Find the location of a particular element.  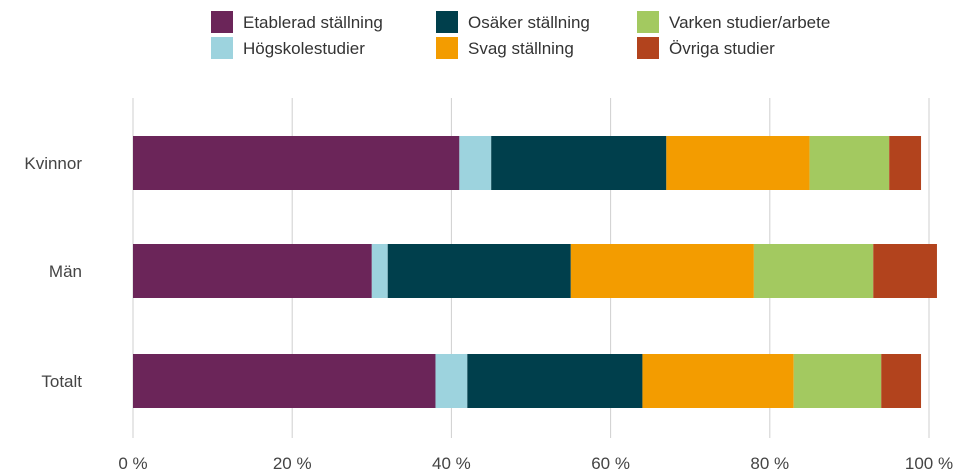

x-tick-label-80: 80 % is located at coordinates (769, 463).